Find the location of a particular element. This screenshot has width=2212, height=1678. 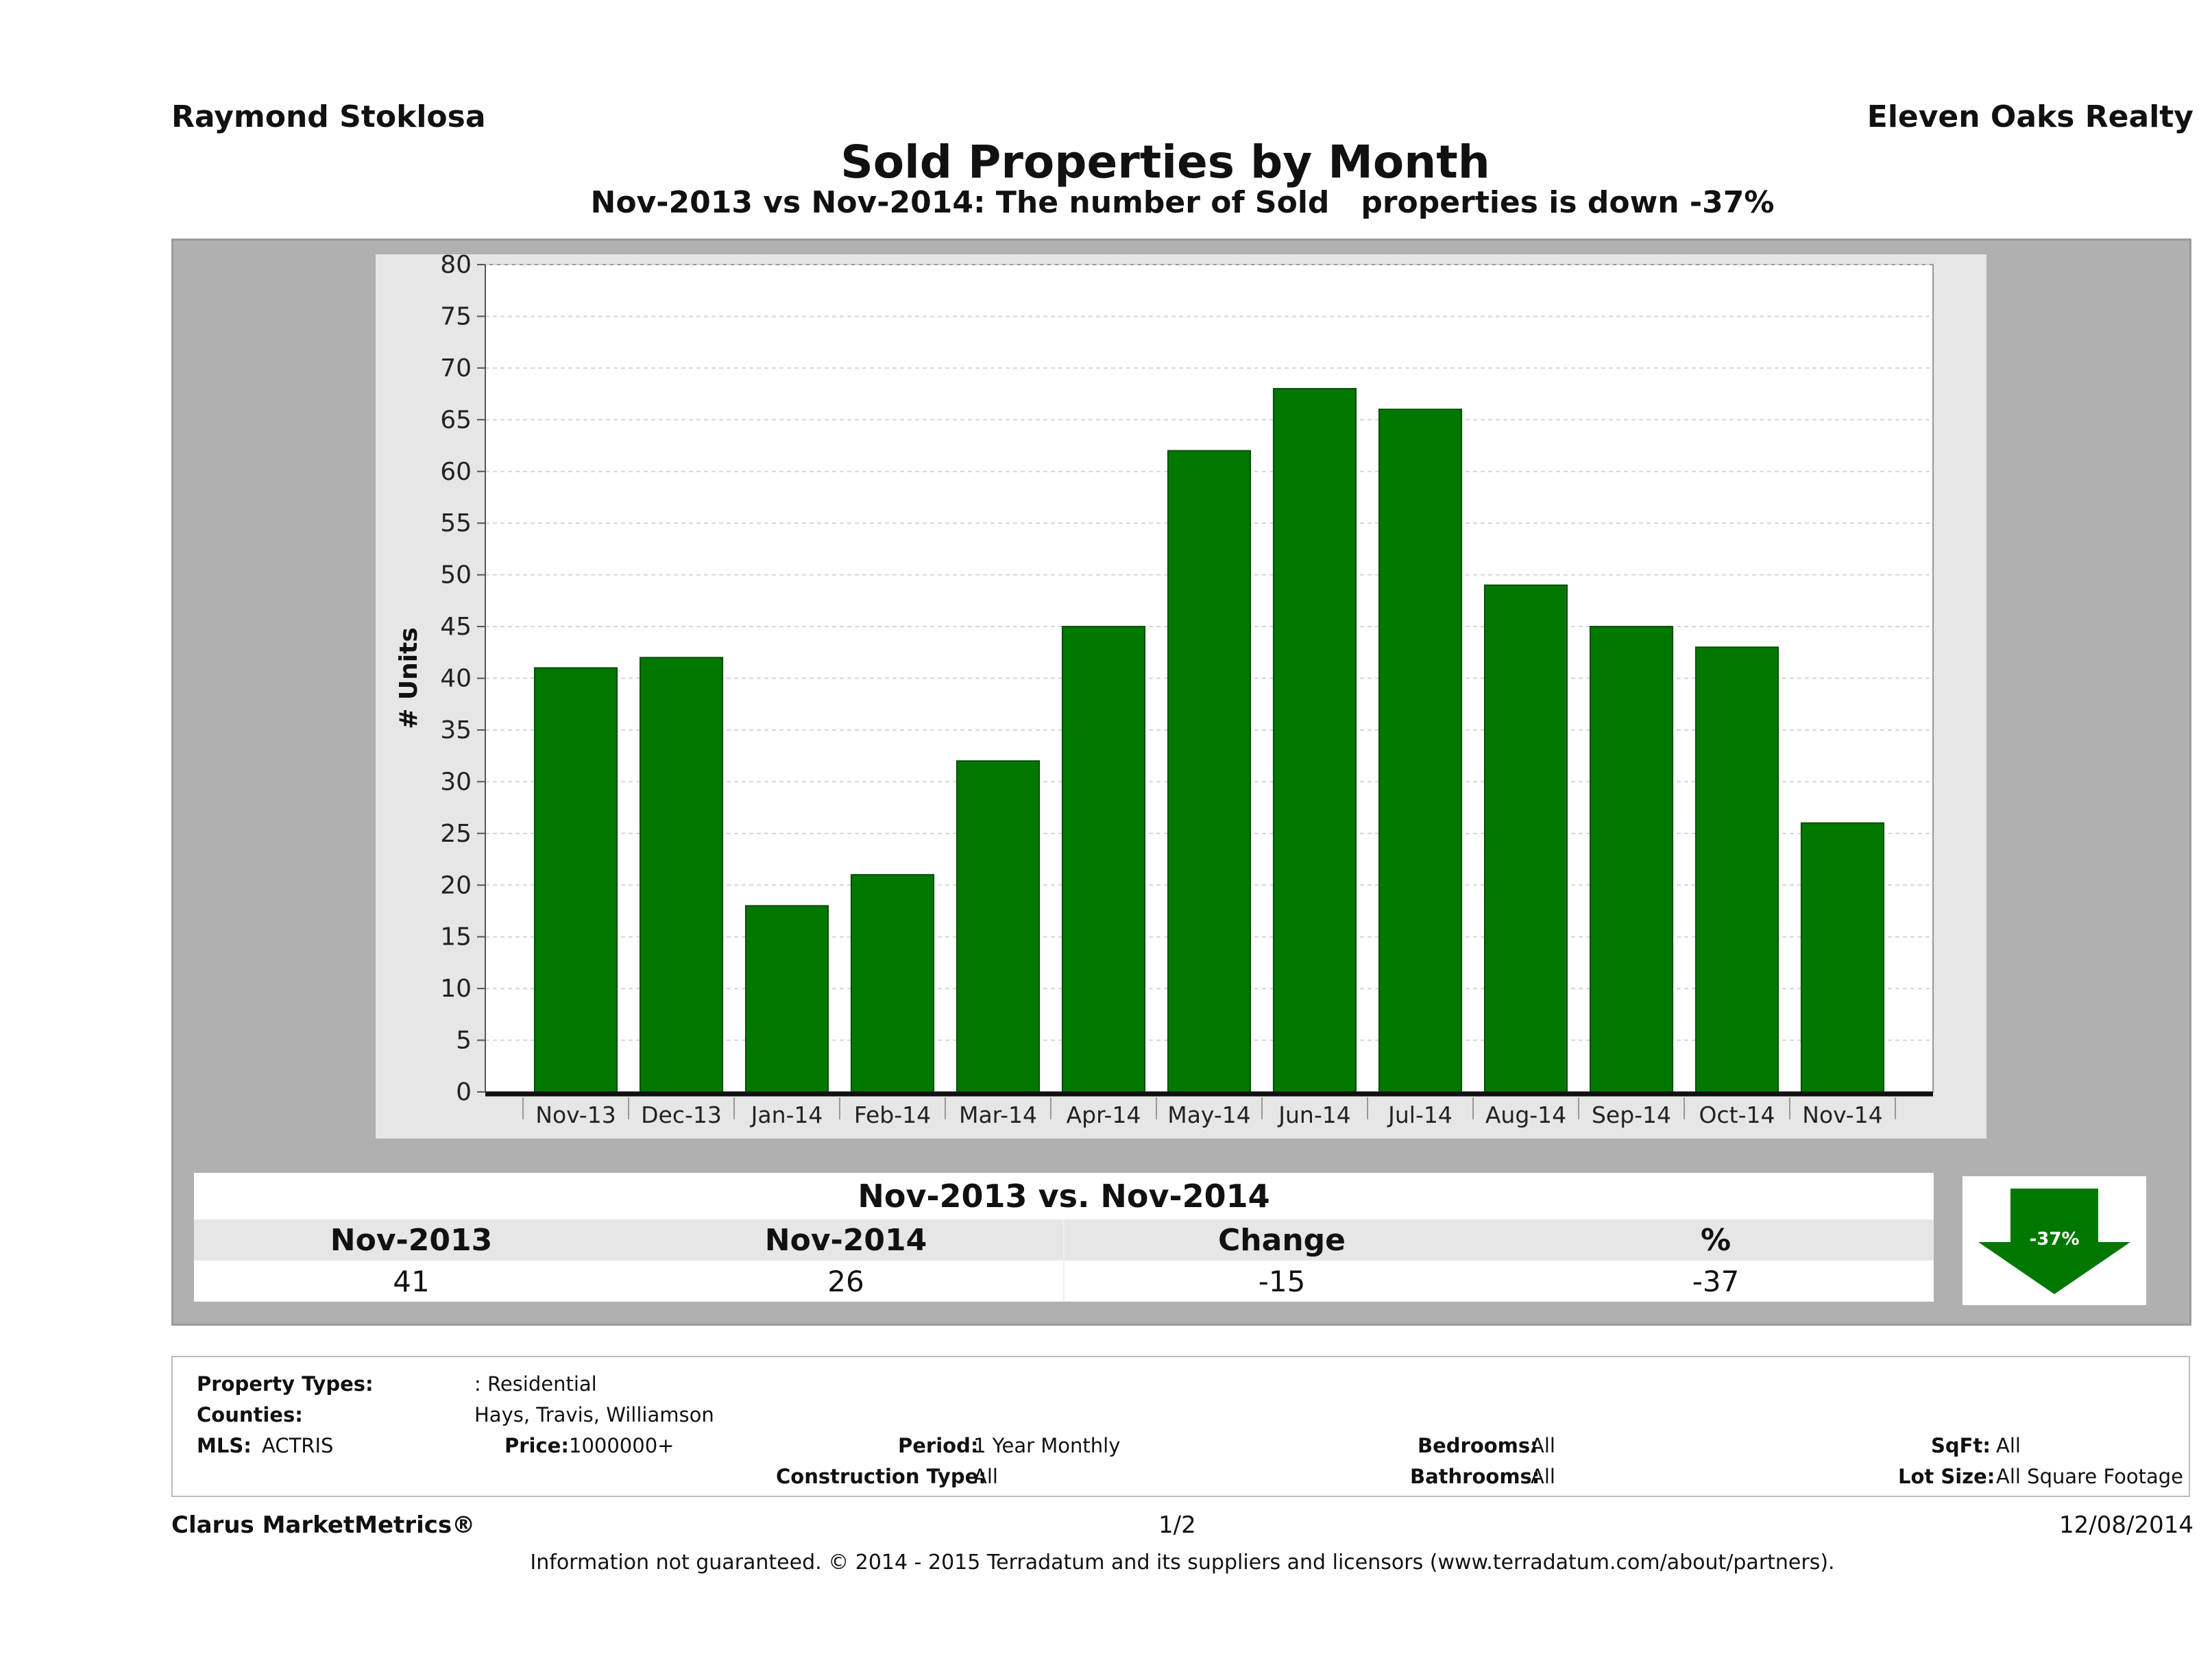

summary-value-current: 26 is located at coordinates (846, 1281).